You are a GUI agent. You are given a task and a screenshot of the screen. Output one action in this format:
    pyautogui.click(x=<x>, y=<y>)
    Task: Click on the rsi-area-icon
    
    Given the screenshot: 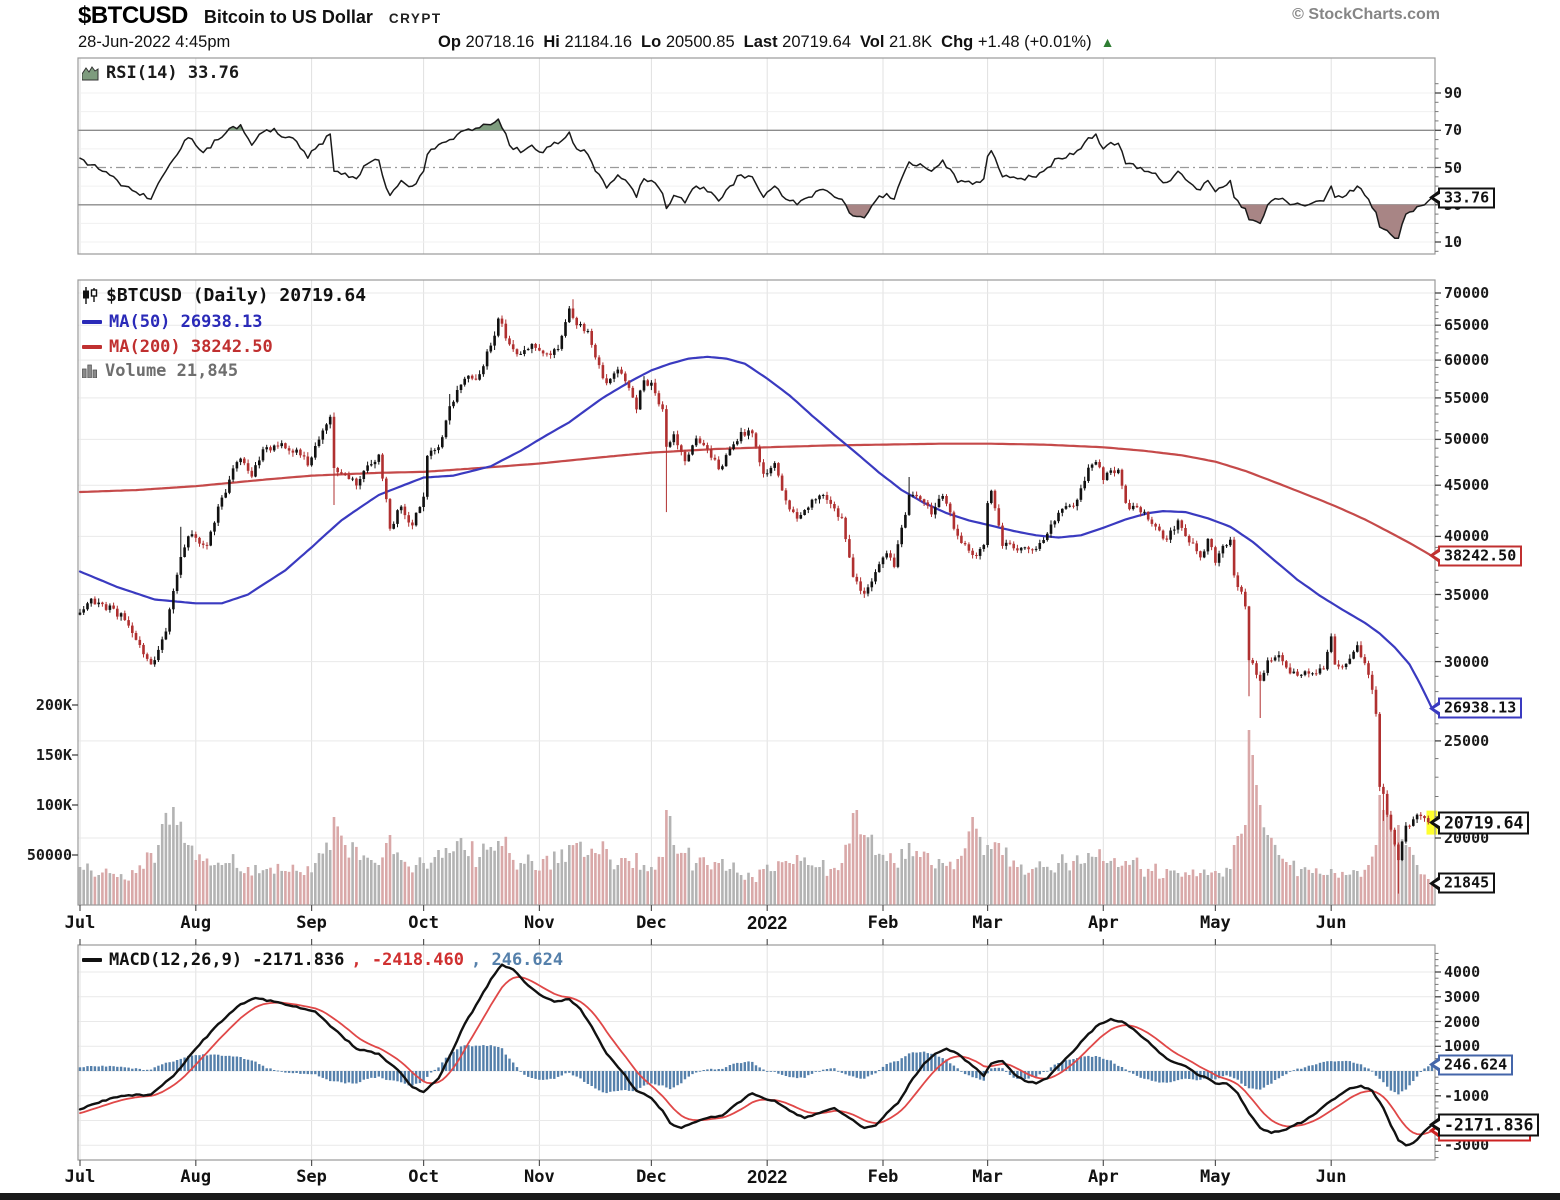 What is the action you would take?
    pyautogui.click(x=90, y=72)
    